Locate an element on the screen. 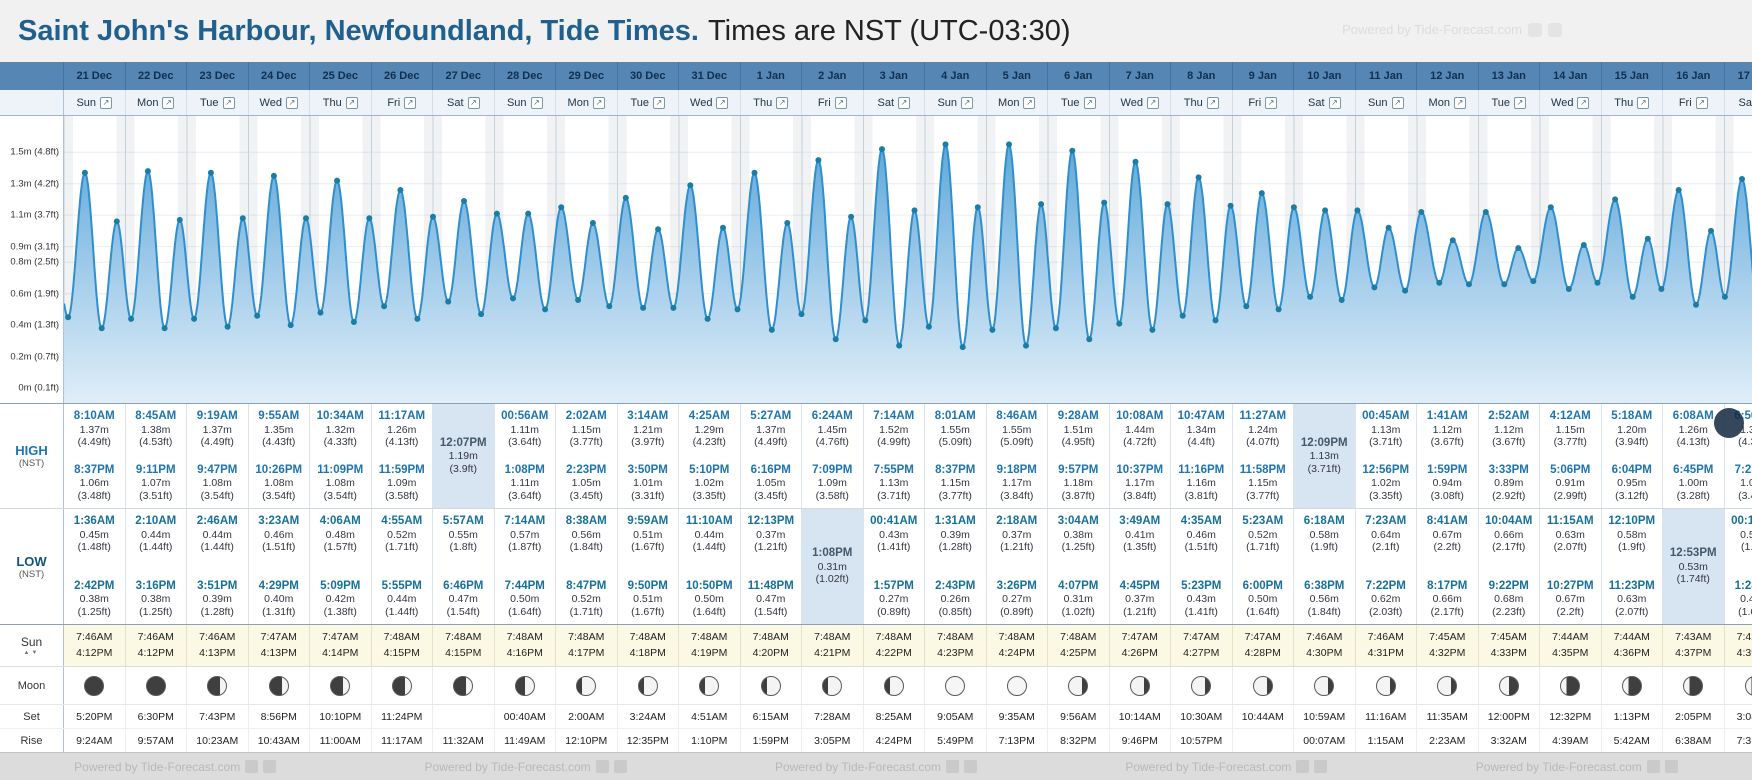  tide-time: 3:51PM is located at coordinates (217, 585).